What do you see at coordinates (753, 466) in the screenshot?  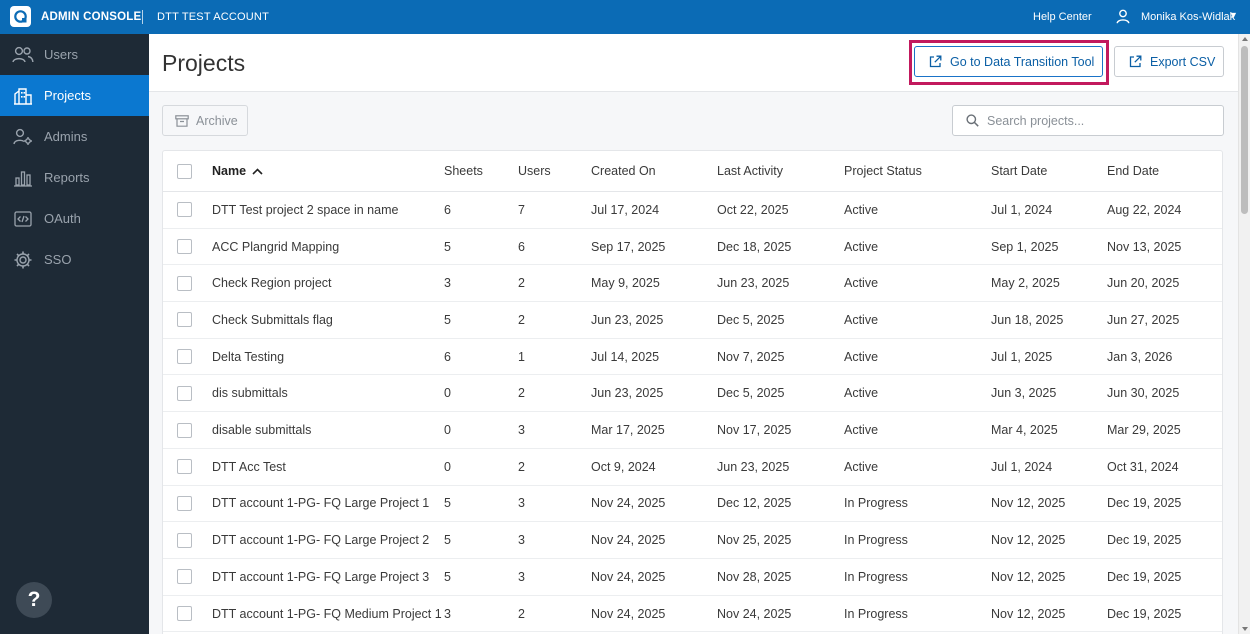 I see `cell-activity: Jun 23, 2025` at bounding box center [753, 466].